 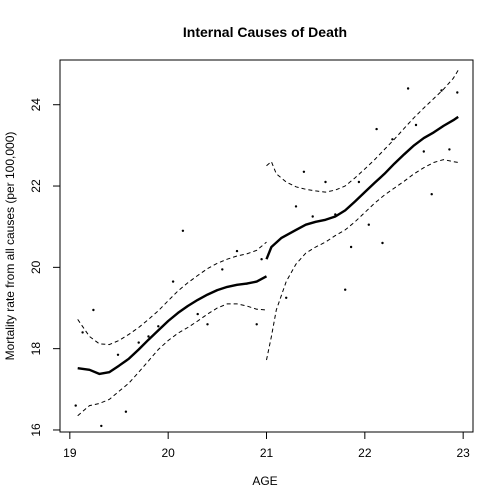 I want to click on y-axis: 16 18 20 22 24, so click(x=44, y=267).